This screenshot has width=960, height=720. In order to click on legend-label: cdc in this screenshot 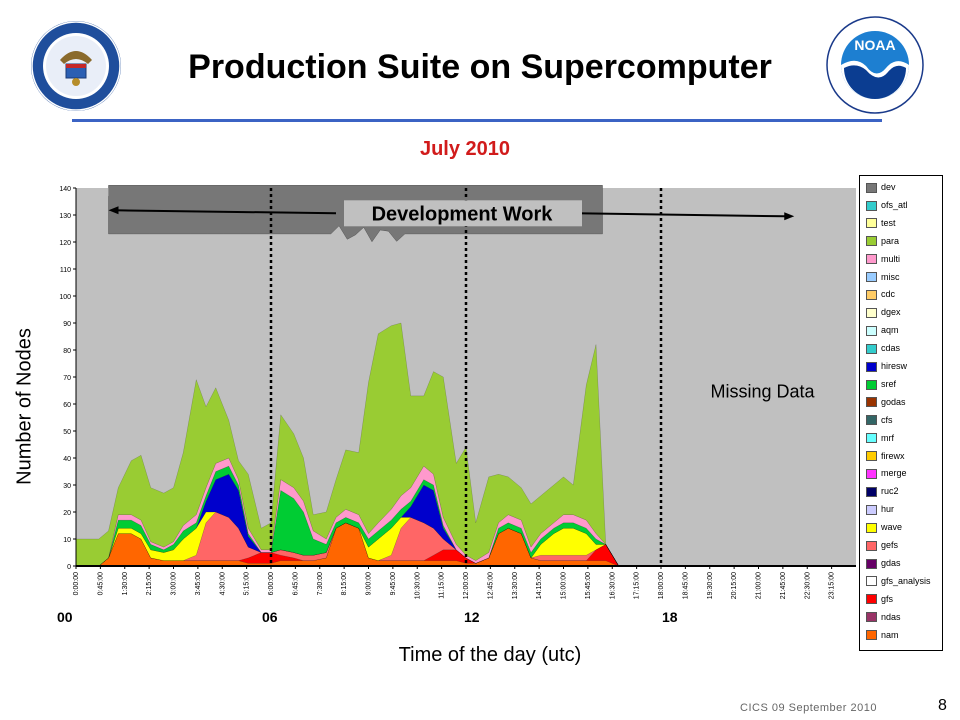, I will do `click(888, 294)`.